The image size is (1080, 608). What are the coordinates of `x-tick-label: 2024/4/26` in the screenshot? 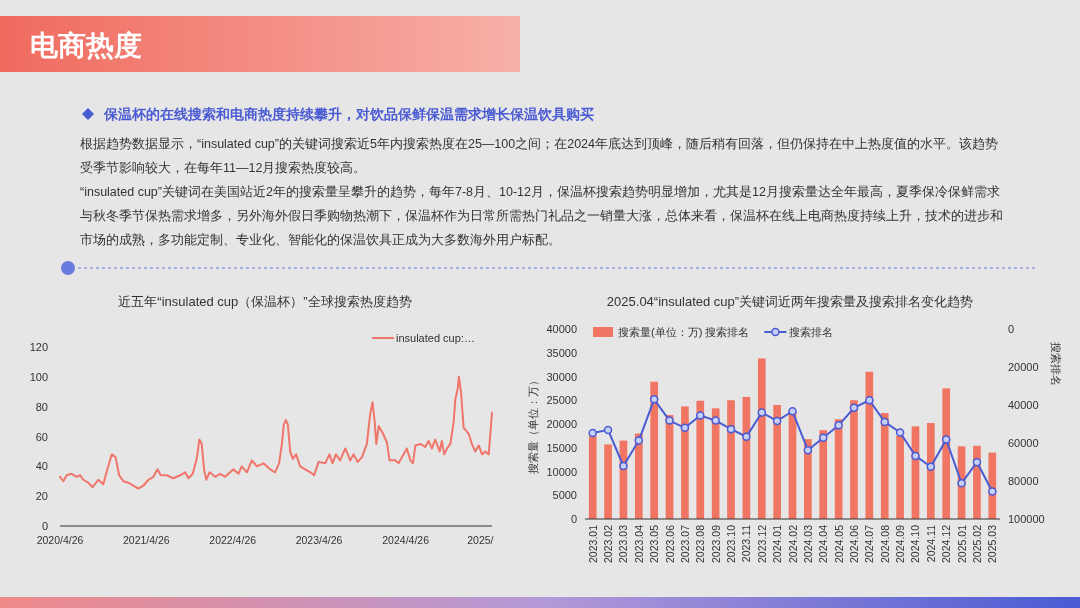 It's located at (406, 540).